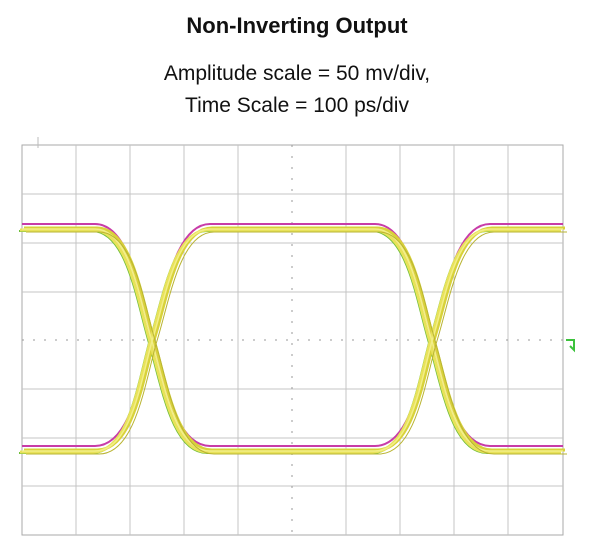 The image size is (600, 542). Describe the element at coordinates (570, 346) in the screenshot. I see `ground-marker` at that location.